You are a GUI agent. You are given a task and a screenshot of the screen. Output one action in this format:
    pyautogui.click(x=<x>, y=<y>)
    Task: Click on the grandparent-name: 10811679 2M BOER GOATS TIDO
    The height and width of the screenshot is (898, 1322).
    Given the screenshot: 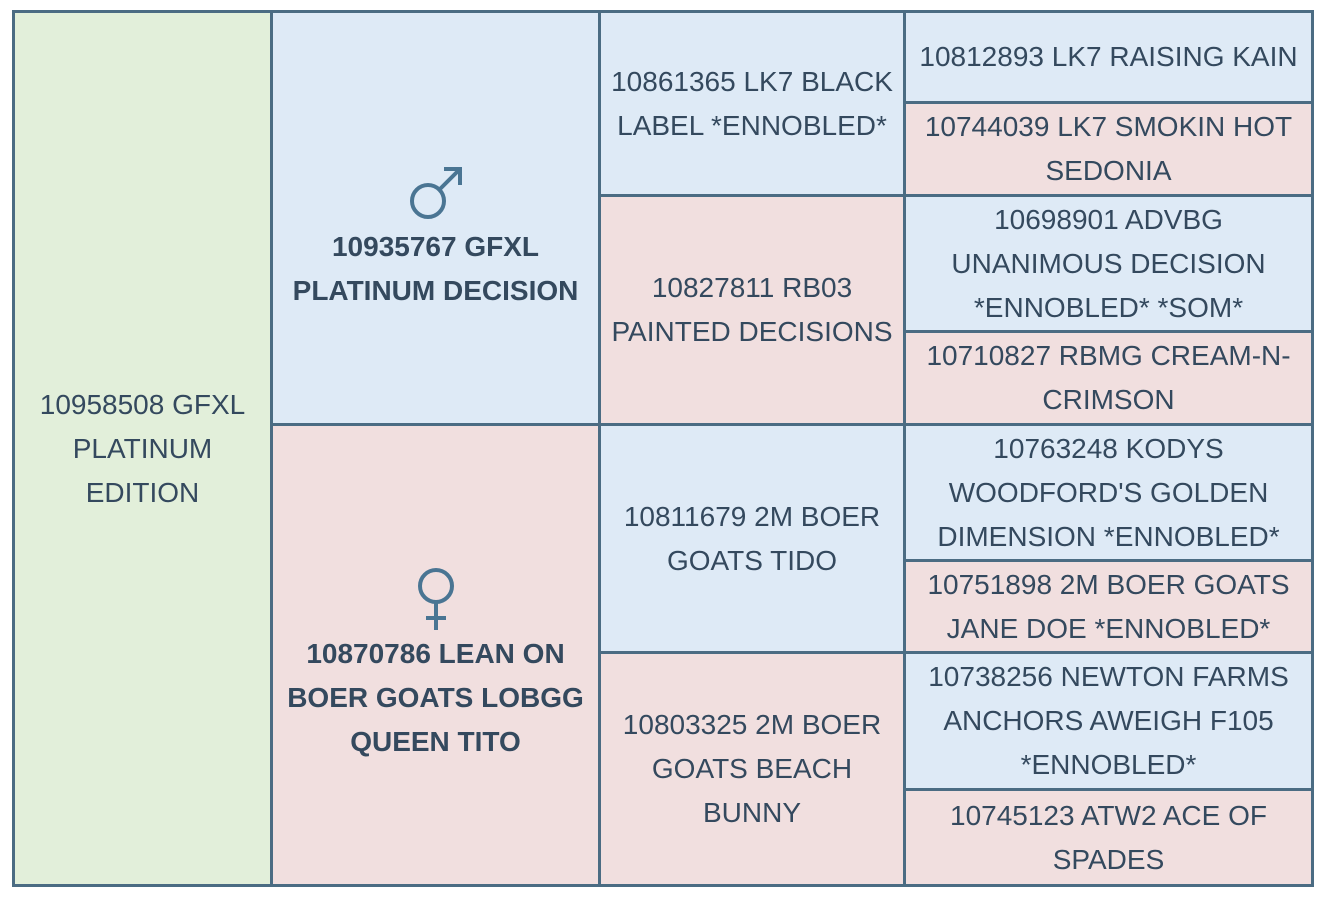 What is the action you would take?
    pyautogui.click(x=752, y=538)
    